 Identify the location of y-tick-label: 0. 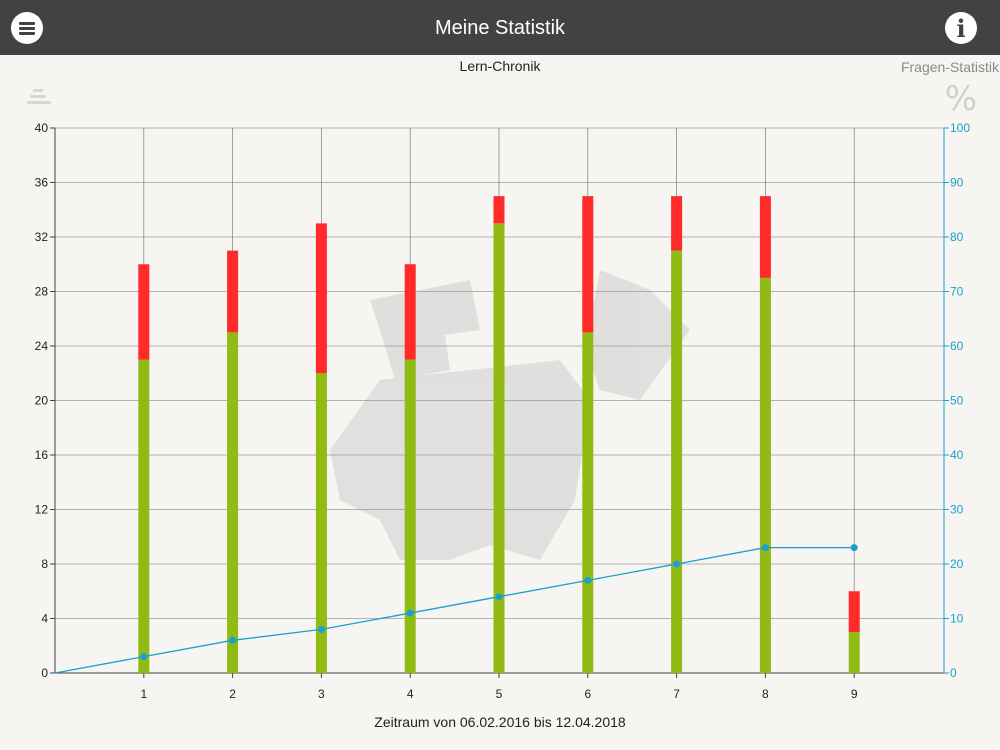
(44, 673).